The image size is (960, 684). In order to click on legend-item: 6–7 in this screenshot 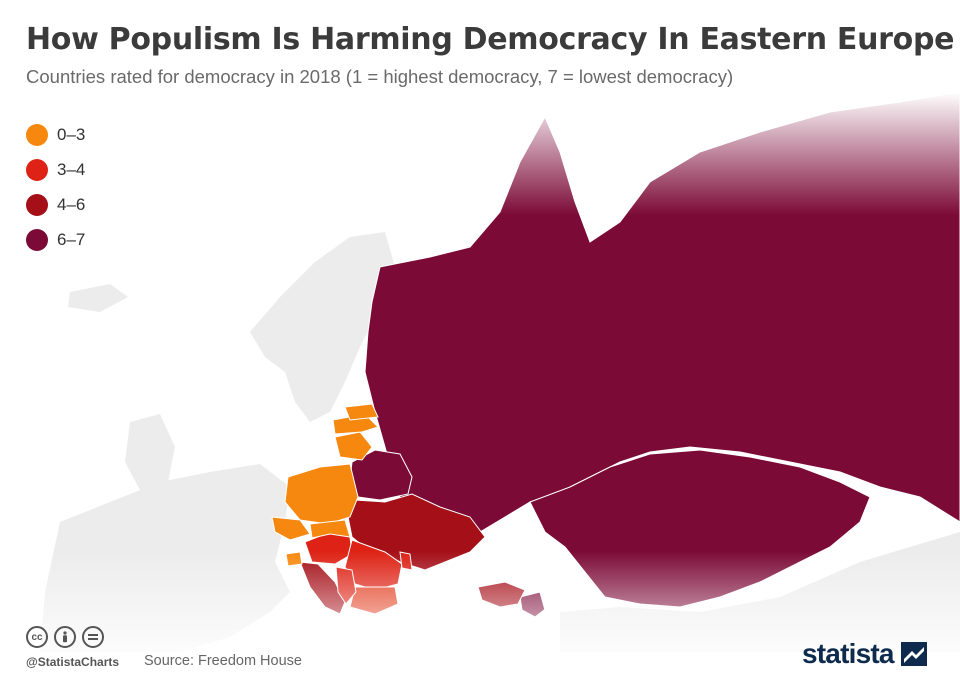, I will do `click(55, 239)`.